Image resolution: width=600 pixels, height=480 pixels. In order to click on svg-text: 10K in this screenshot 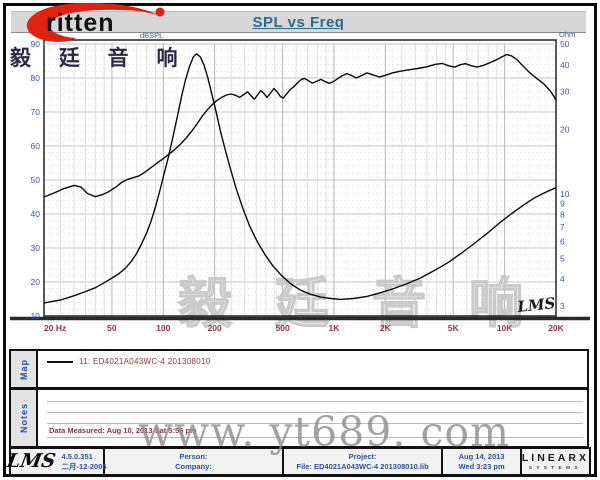, I will do `click(505, 328)`.